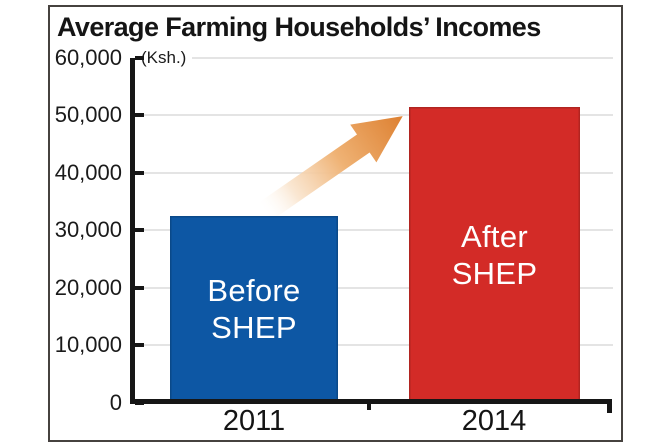  I want to click on bar-before-shep: Before SHEP, so click(254, 309).